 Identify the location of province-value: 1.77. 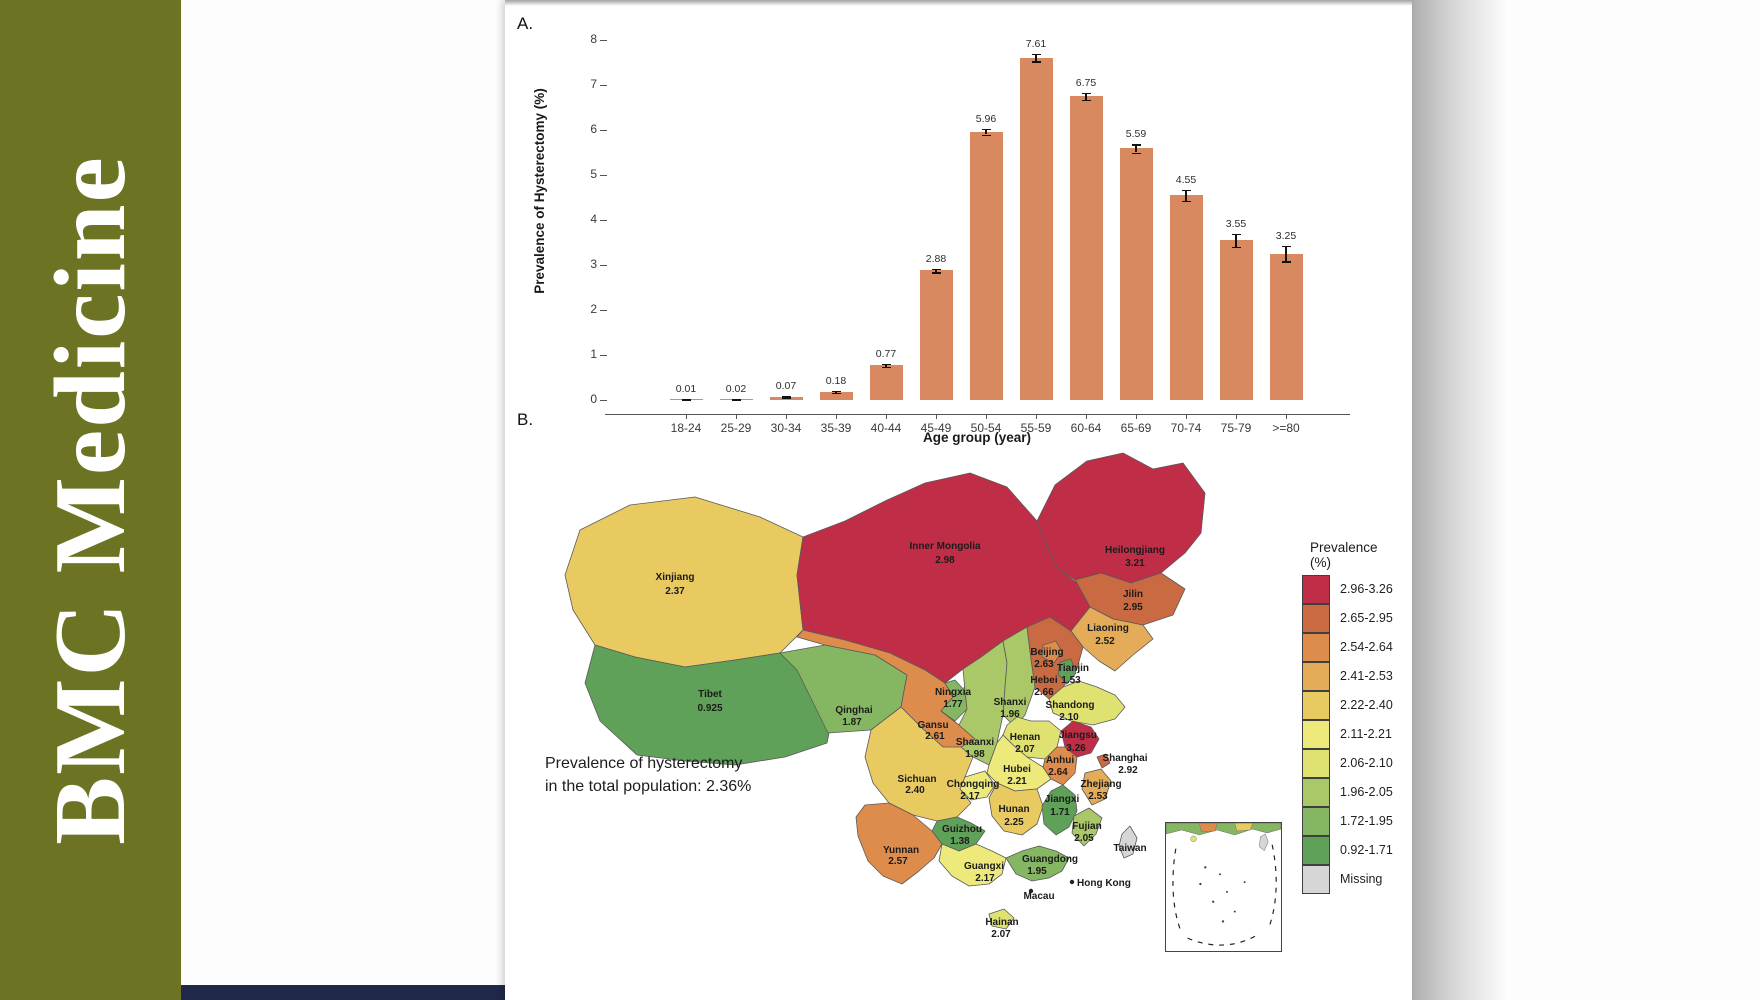
(953, 704).